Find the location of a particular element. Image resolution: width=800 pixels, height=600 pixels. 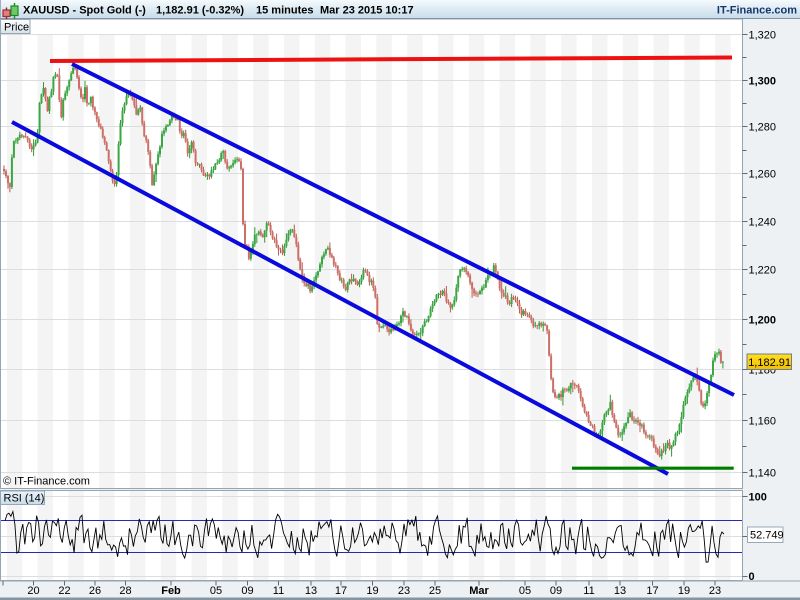

svg-text: 1,220 is located at coordinates (763, 271).